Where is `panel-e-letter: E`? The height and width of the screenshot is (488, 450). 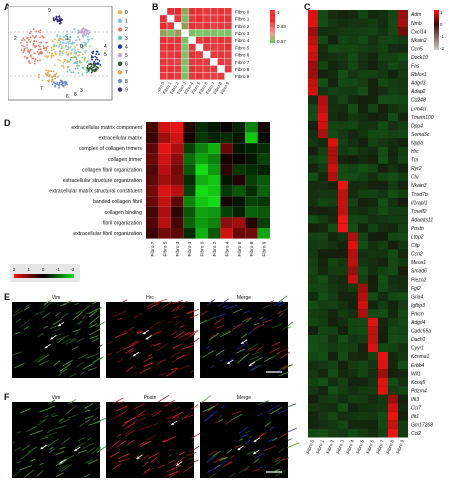
panel-e-letter: E is located at coordinates (7, 297).